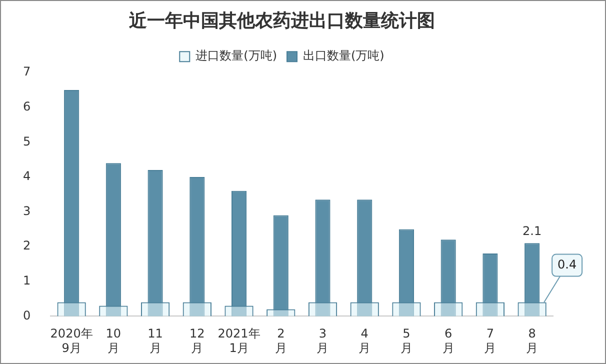 This screenshot has width=606, height=364. What do you see at coordinates (155, 340) in the screenshot?
I see `x-tick-label: 11 月` at bounding box center [155, 340].